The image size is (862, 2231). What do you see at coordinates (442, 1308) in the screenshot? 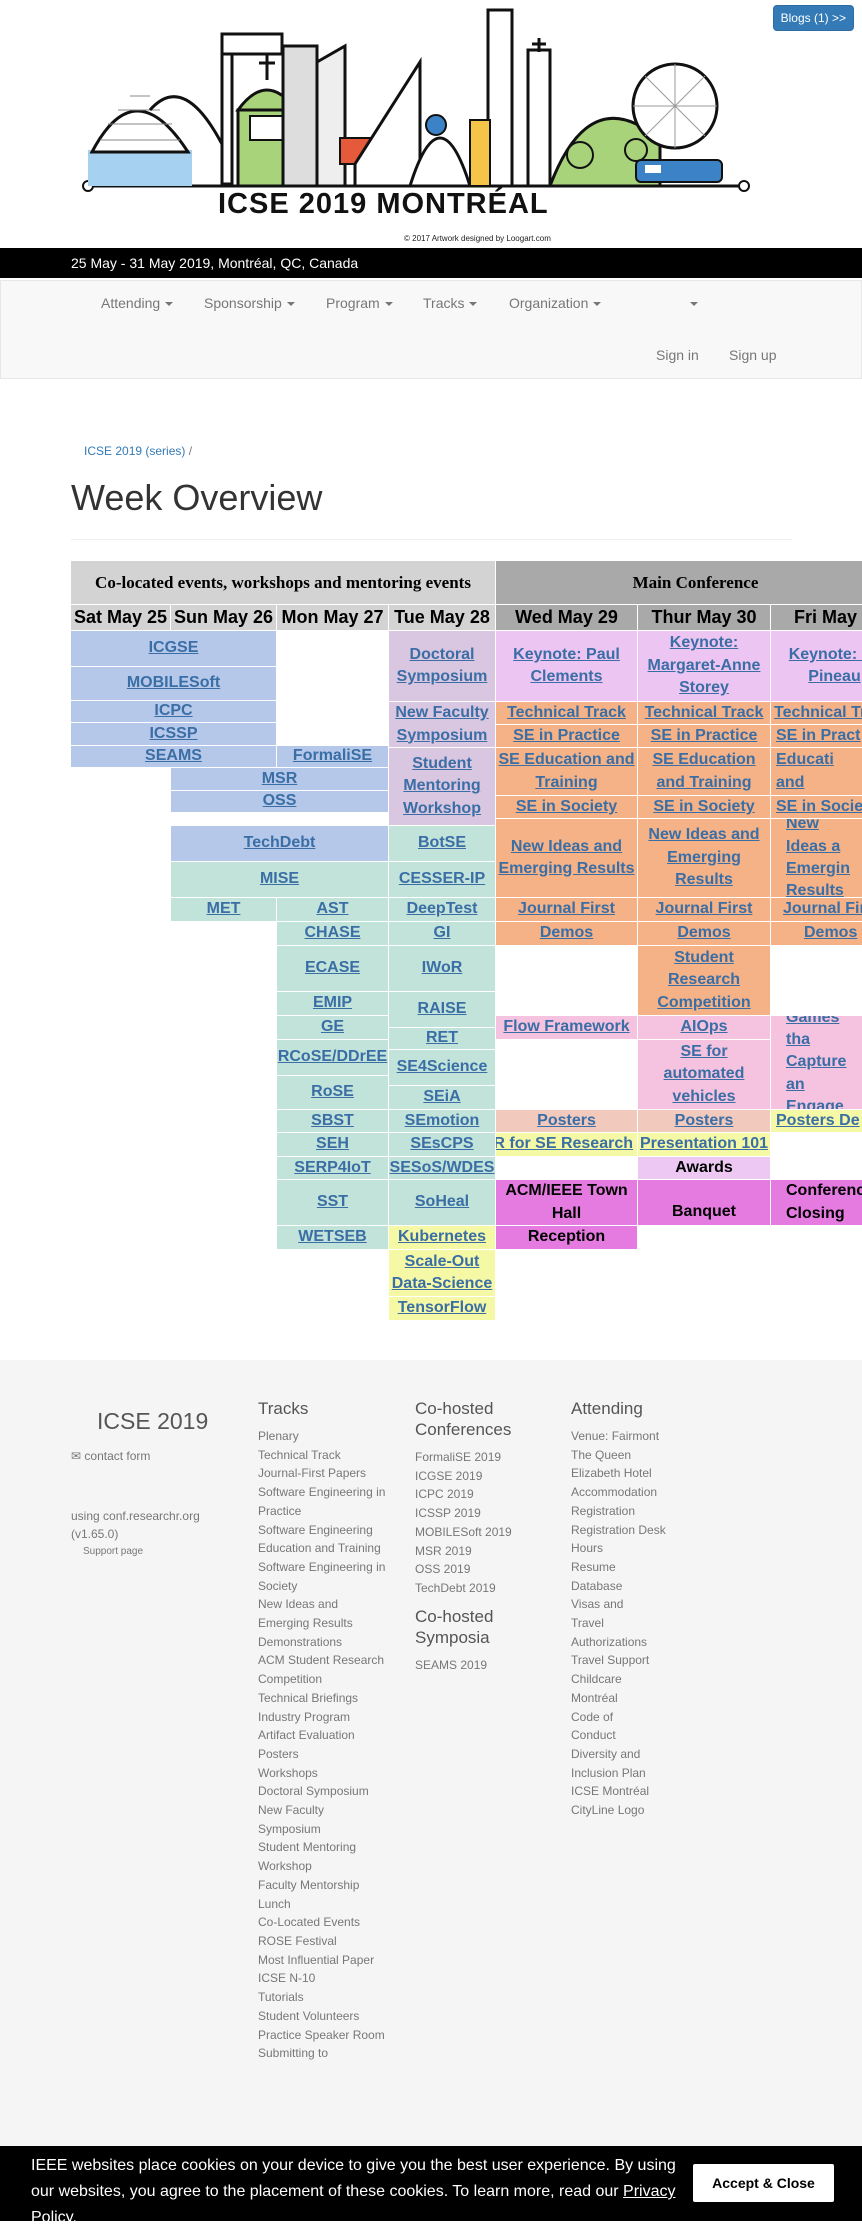
I see `event-link-tensorflow: TensorFlow` at bounding box center [442, 1308].